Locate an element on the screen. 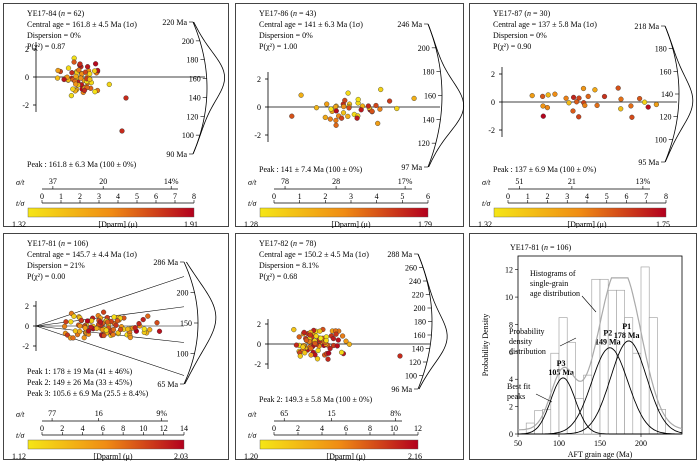  sample-title: YE17-82 (n = 78) is located at coordinates (288, 243).